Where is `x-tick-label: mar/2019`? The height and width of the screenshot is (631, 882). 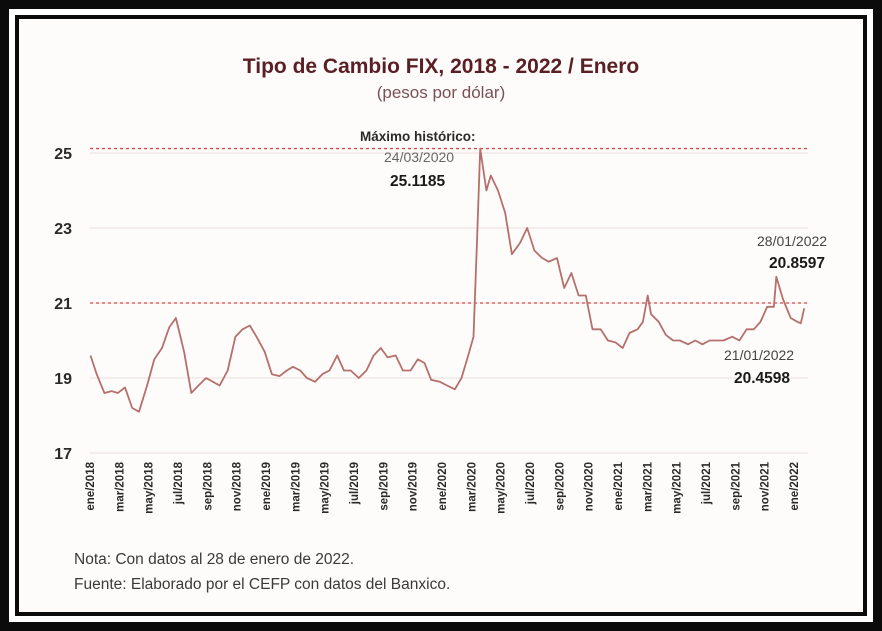 x-tick-label: mar/2019 is located at coordinates (296, 487).